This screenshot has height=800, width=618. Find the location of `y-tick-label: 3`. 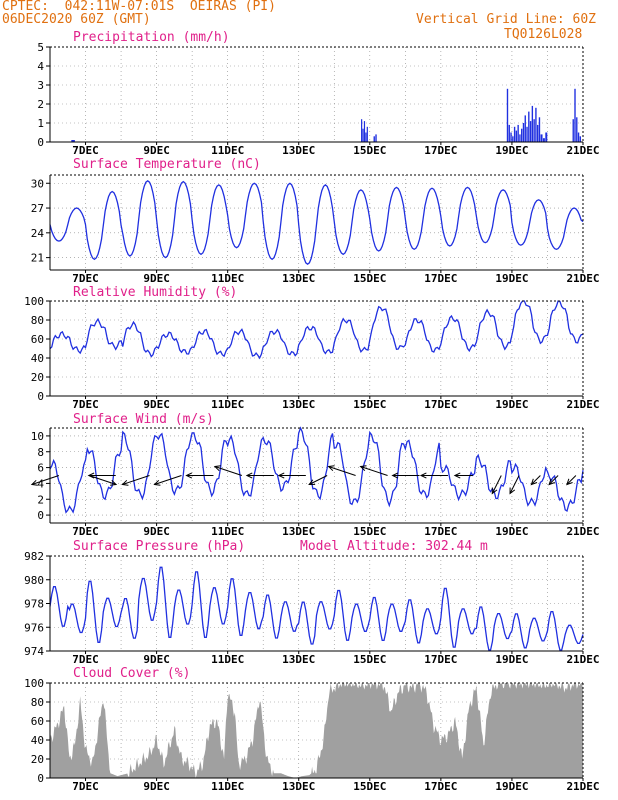

y-tick-label: 3 is located at coordinates (40, 85).